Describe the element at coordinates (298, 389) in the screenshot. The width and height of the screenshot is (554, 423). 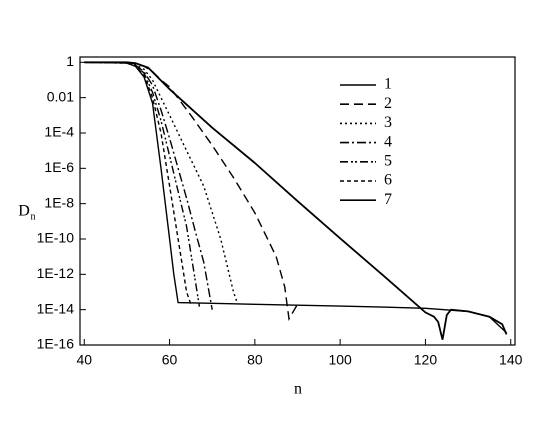
I see `x-axis-label: n` at that location.